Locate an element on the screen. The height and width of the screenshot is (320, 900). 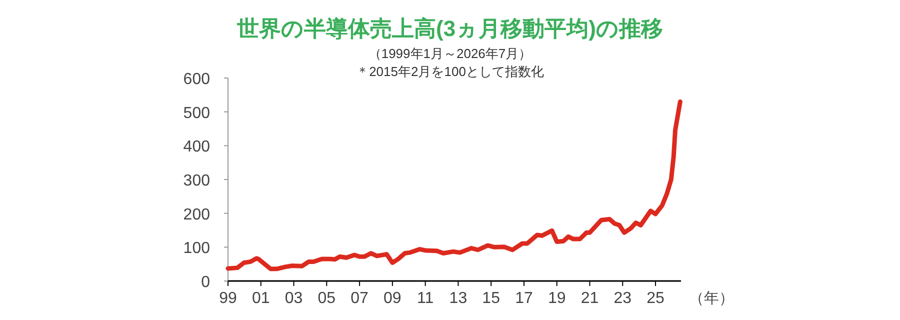
y-tick-label: 600 is located at coordinates (196, 79).